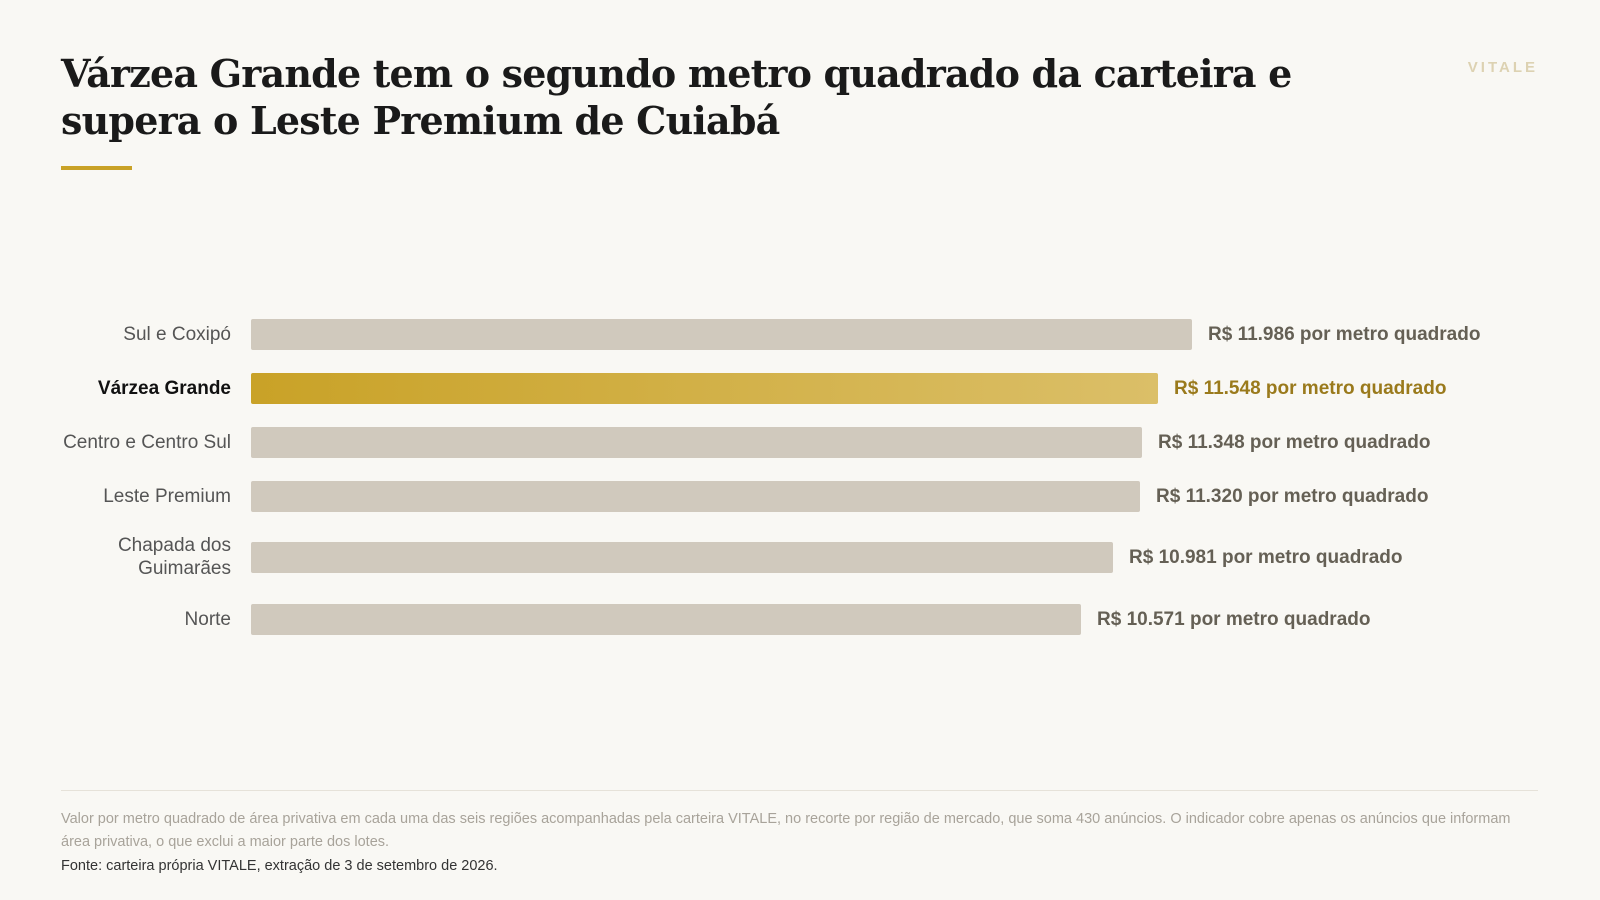 This screenshot has height=900, width=1600. I want to click on category-label: Centro e Centro Sul, so click(147, 442).